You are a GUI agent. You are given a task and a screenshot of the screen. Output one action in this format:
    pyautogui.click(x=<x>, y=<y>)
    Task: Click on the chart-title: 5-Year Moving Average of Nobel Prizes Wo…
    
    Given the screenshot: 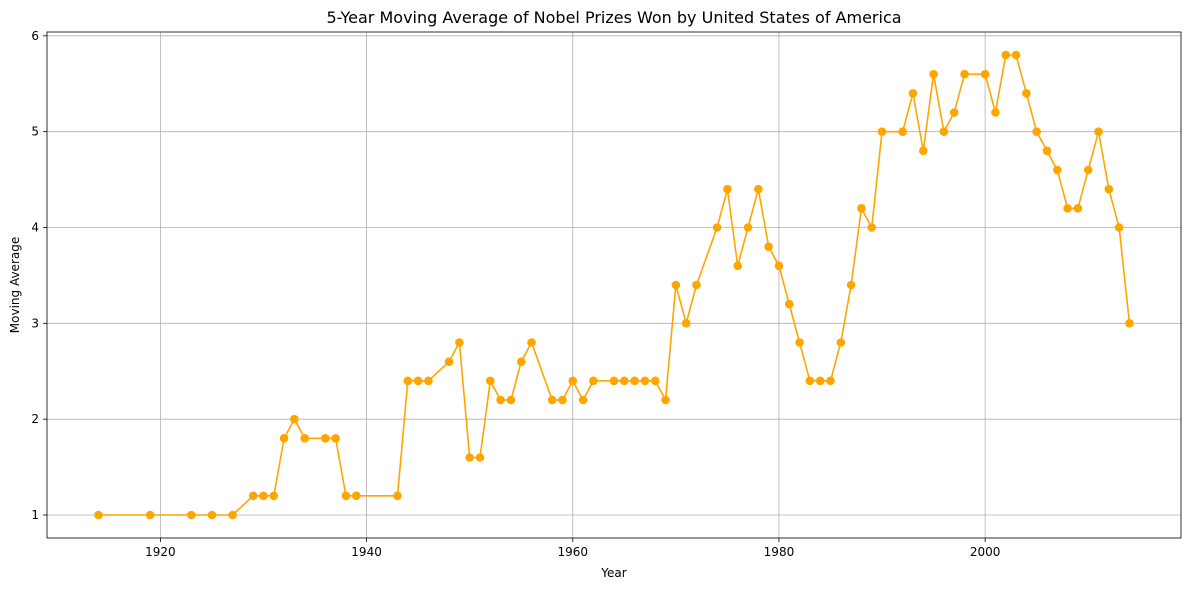 What is the action you would take?
    pyautogui.click(x=613, y=17)
    